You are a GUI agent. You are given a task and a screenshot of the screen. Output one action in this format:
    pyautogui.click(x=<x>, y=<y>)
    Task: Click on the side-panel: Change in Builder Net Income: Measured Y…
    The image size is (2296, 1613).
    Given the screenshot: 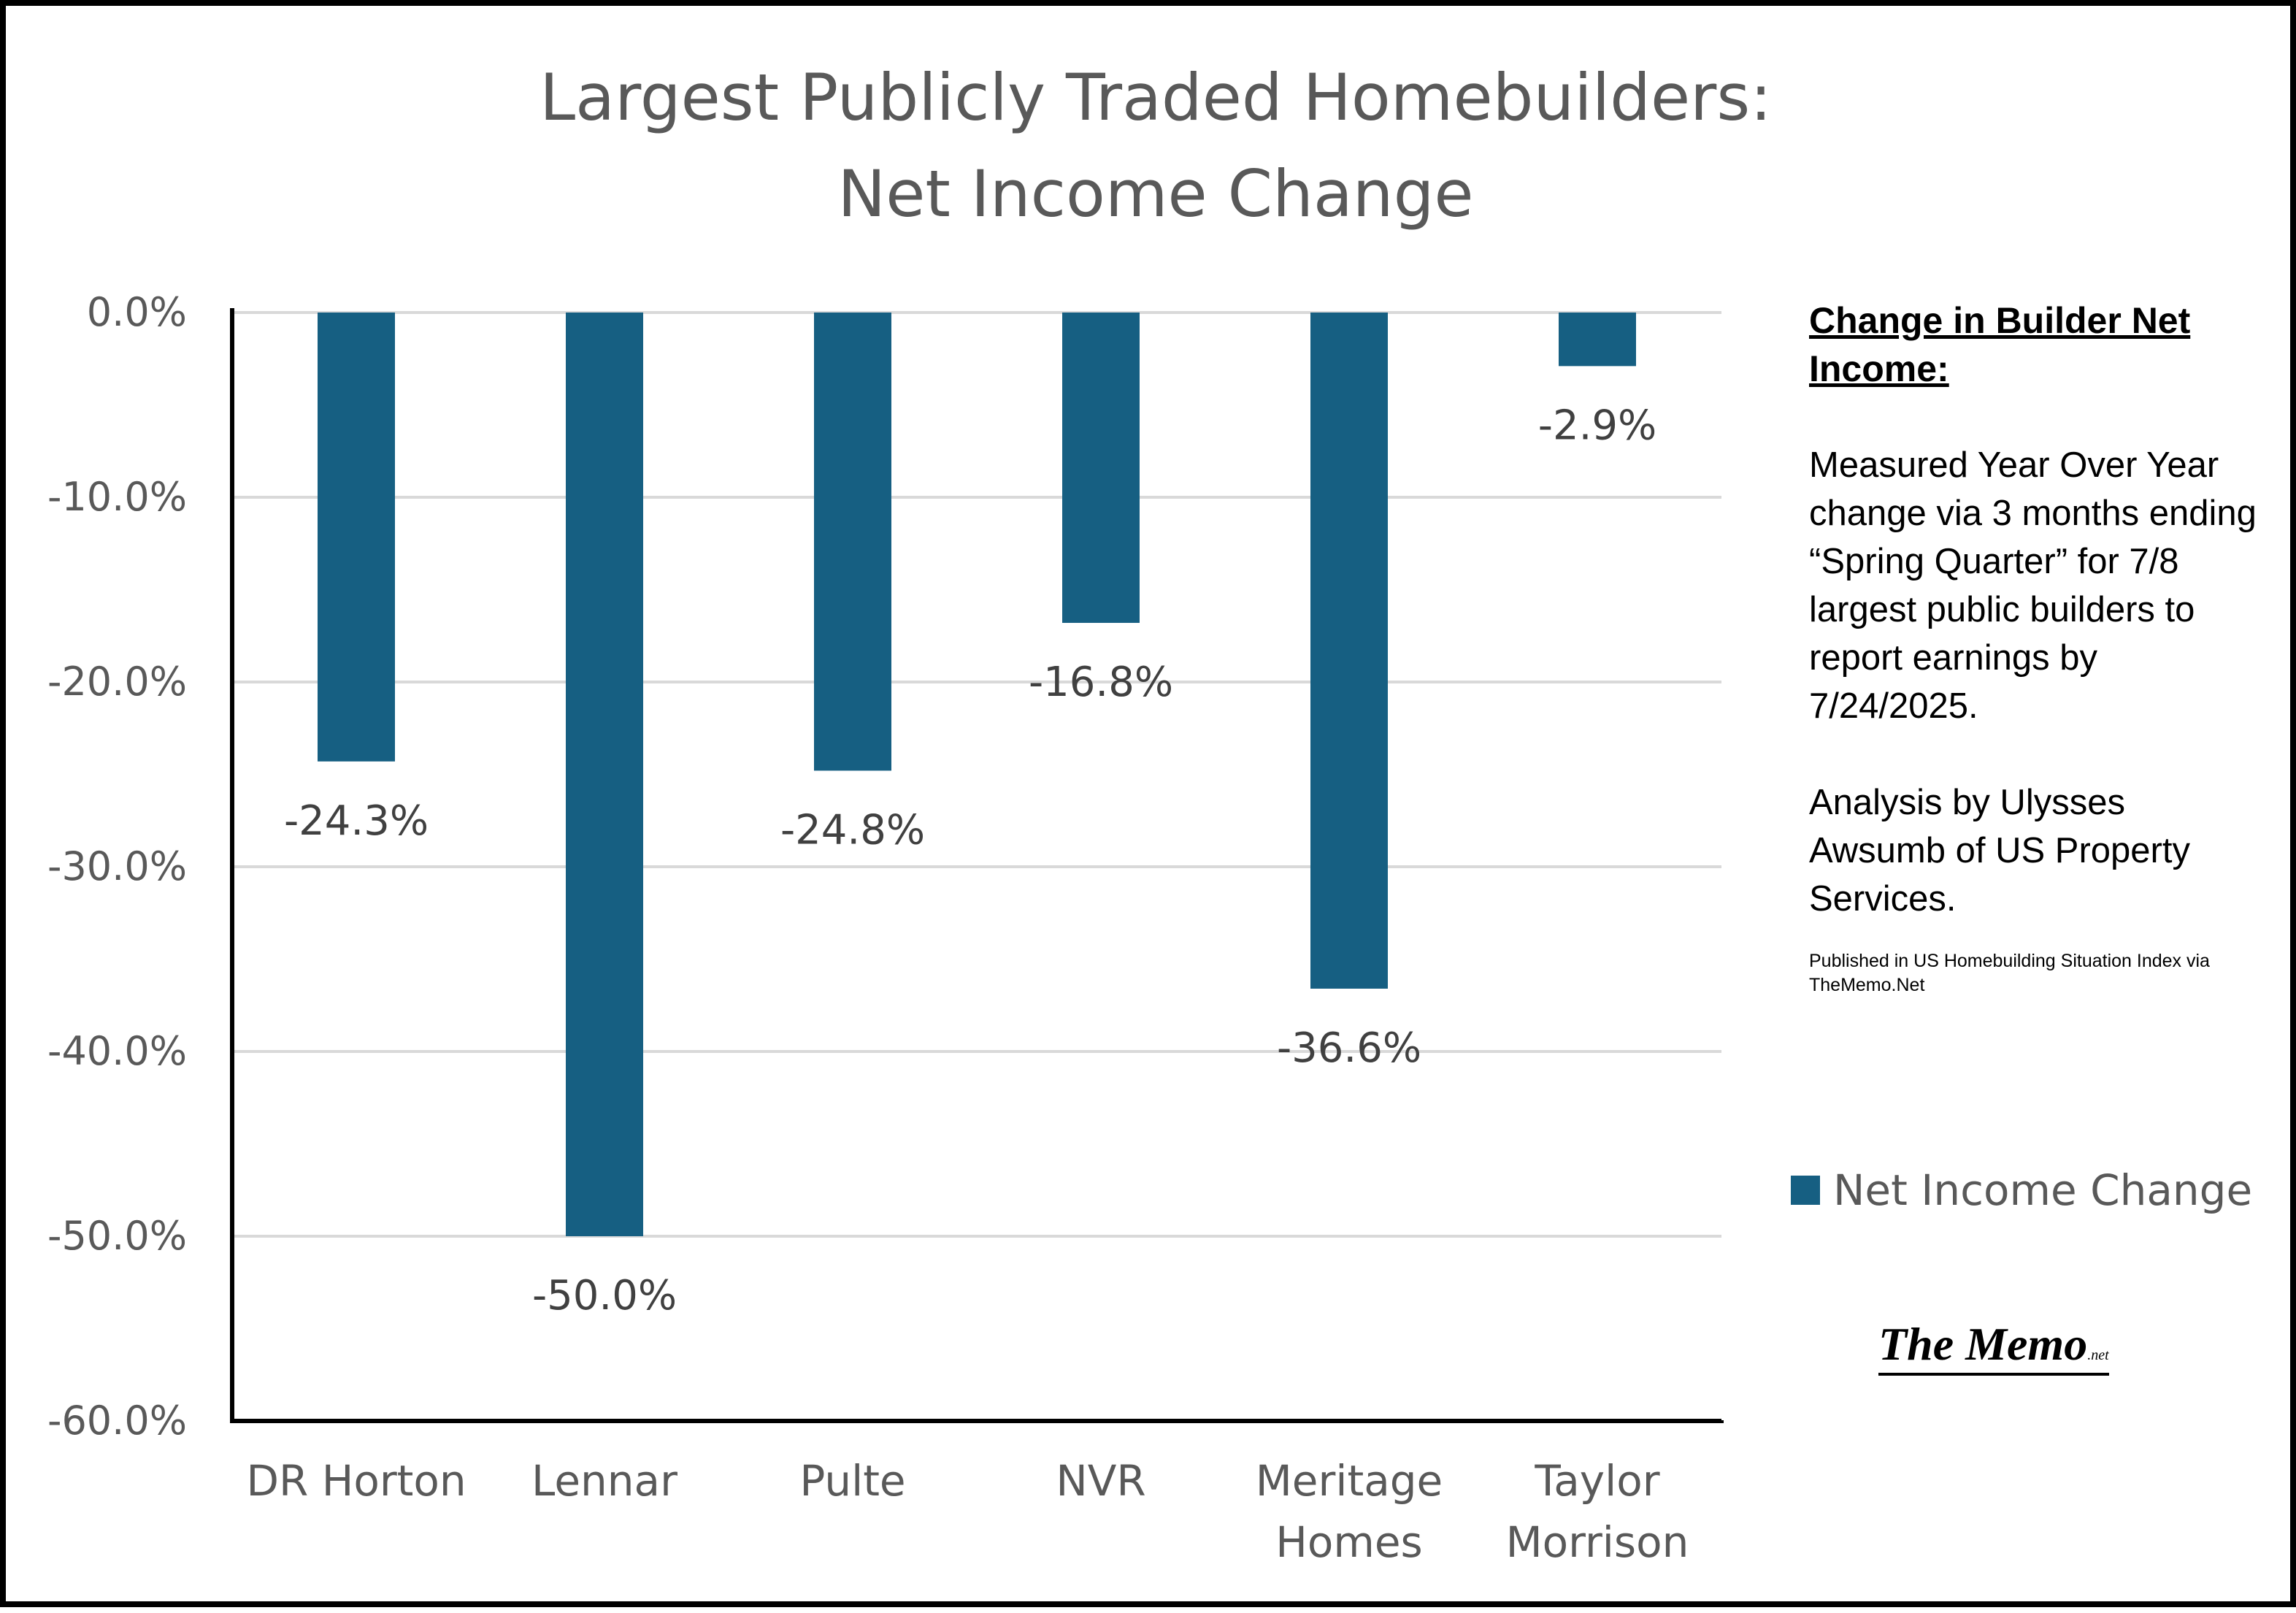 What is the action you would take?
    pyautogui.click(x=2035, y=646)
    